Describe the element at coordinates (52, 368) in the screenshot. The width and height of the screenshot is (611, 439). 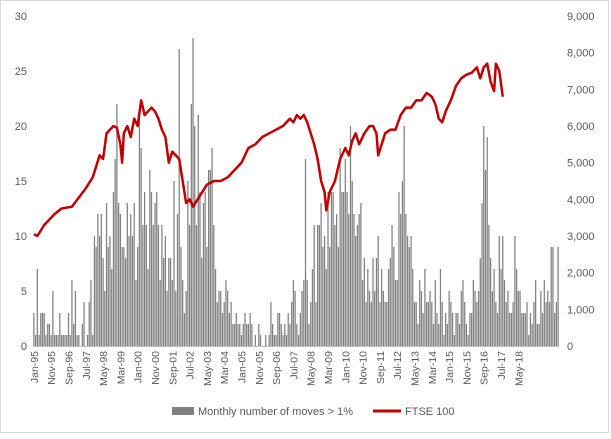
I see `x-tick-label: Nov-95` at that location.